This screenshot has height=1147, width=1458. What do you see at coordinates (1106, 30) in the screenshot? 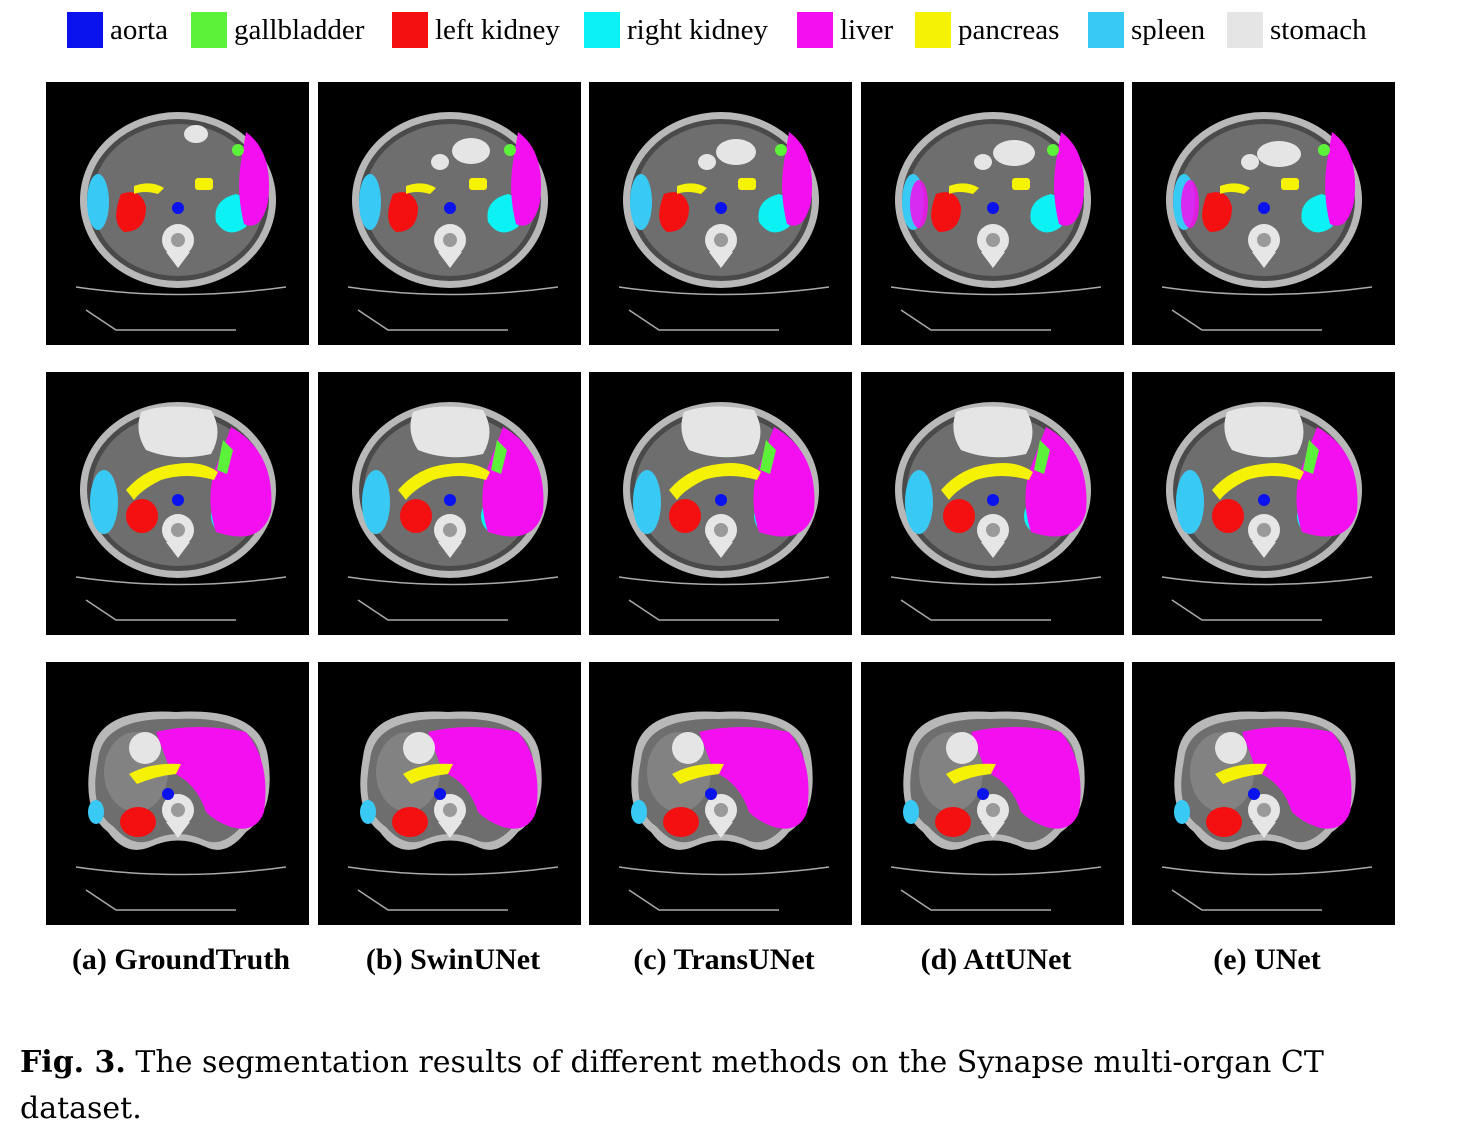
I see `legend-swatch-spleen` at bounding box center [1106, 30].